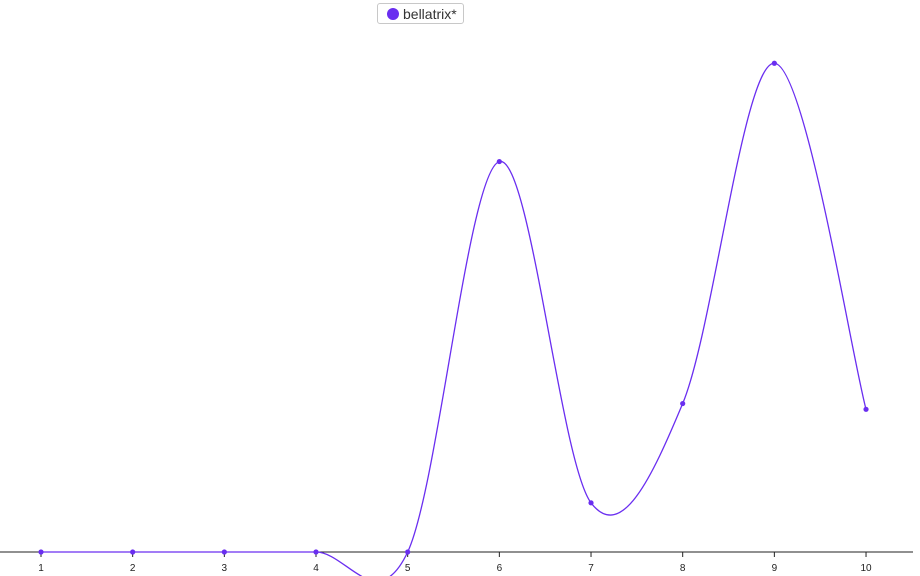 This screenshot has height=576, width=920. Describe the element at coordinates (133, 568) in the screenshot. I see `x-tick-label: 2` at that location.